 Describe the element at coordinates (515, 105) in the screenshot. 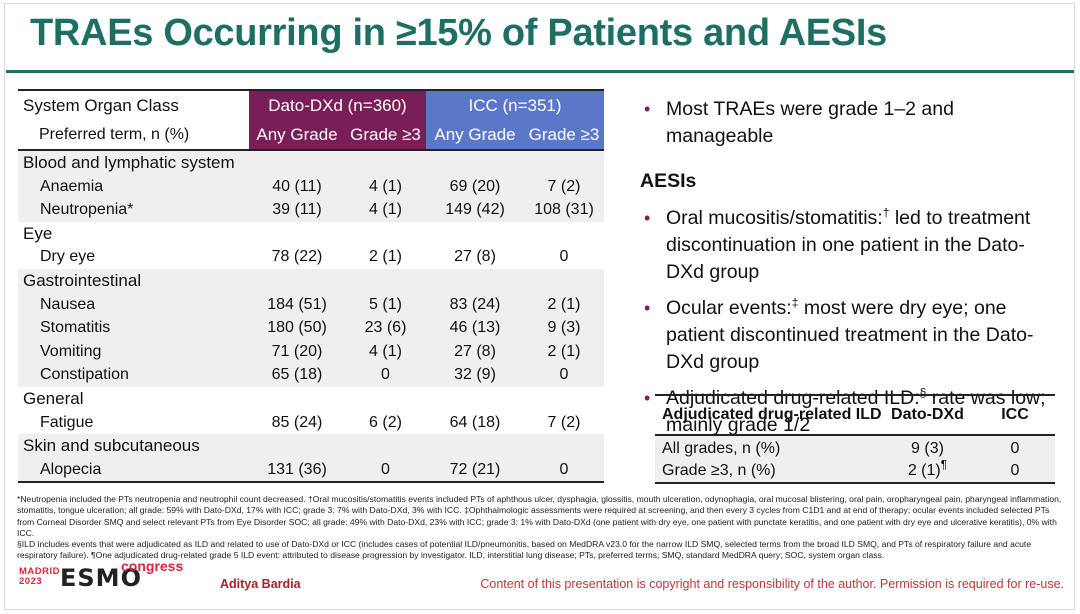

I see `icc-header: ICC (n=351)` at that location.